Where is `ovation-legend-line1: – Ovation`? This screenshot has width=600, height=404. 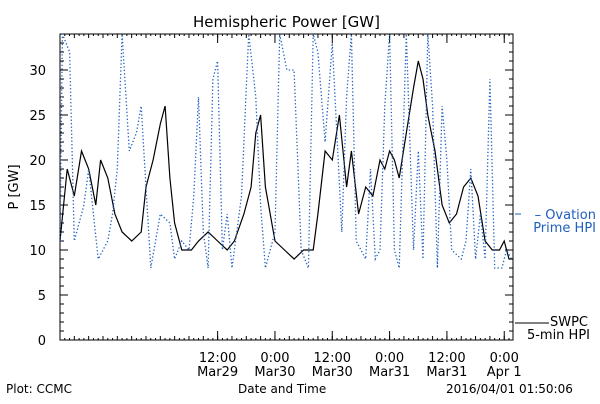
ovation-legend-line1: – Ovation is located at coordinates (565, 215).